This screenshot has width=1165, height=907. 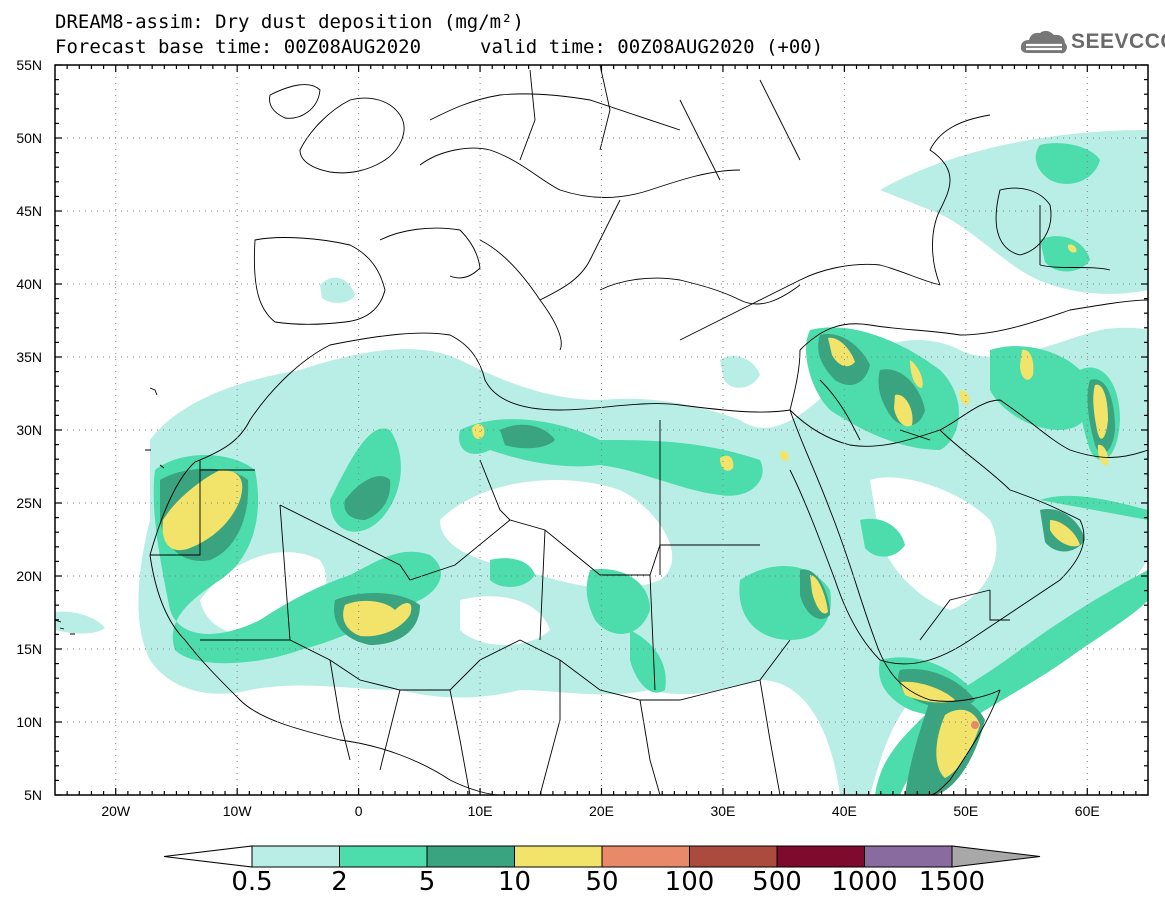 What do you see at coordinates (723, 811) in the screenshot?
I see `lon-label: 30E` at bounding box center [723, 811].